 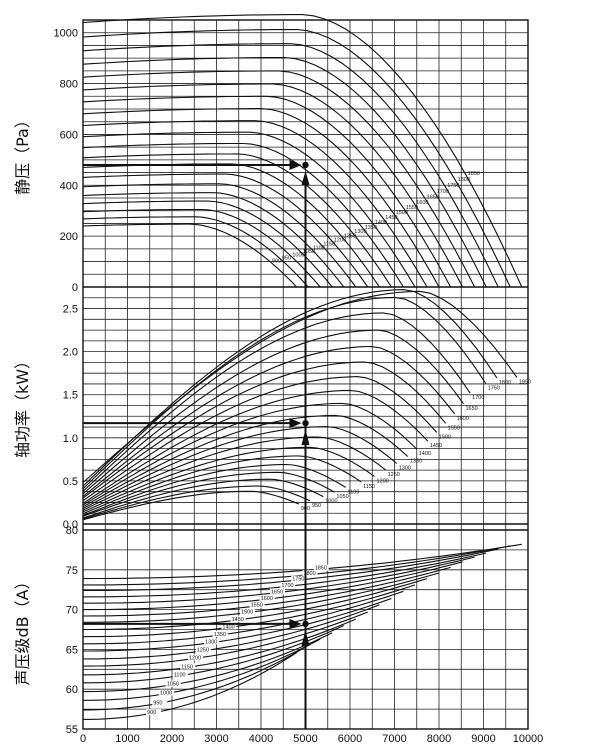 What do you see at coordinates (305, 165) in the screenshot?
I see `pressure-operating-point` at bounding box center [305, 165].